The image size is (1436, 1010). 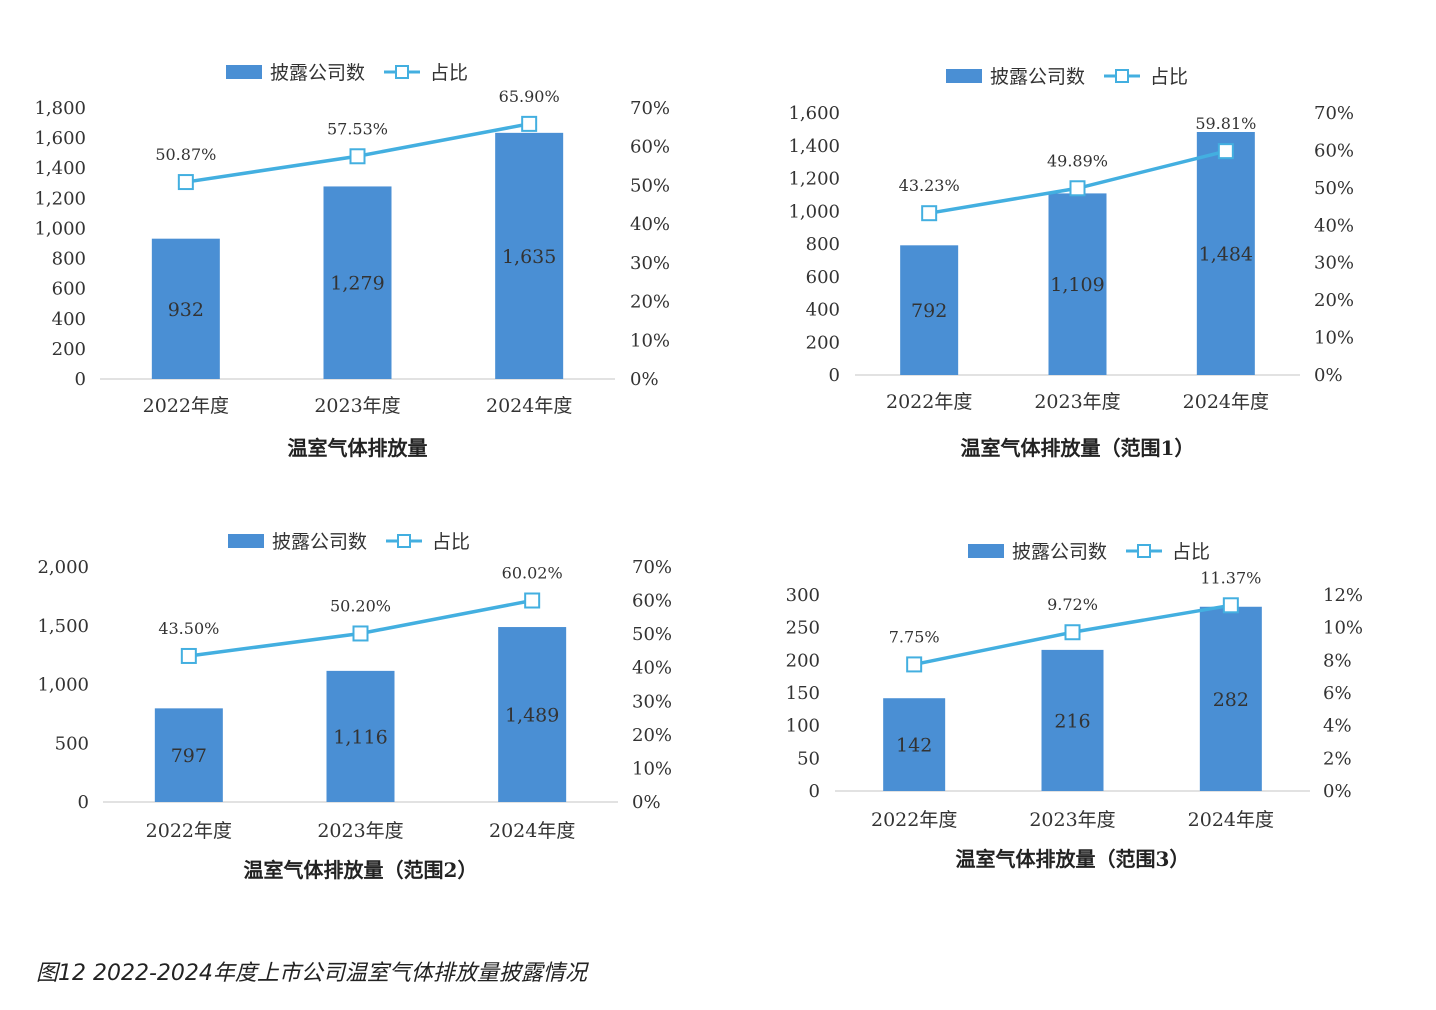 What do you see at coordinates (358, 448) in the screenshot?
I see `chart-title: 温室气体排放量` at bounding box center [358, 448].